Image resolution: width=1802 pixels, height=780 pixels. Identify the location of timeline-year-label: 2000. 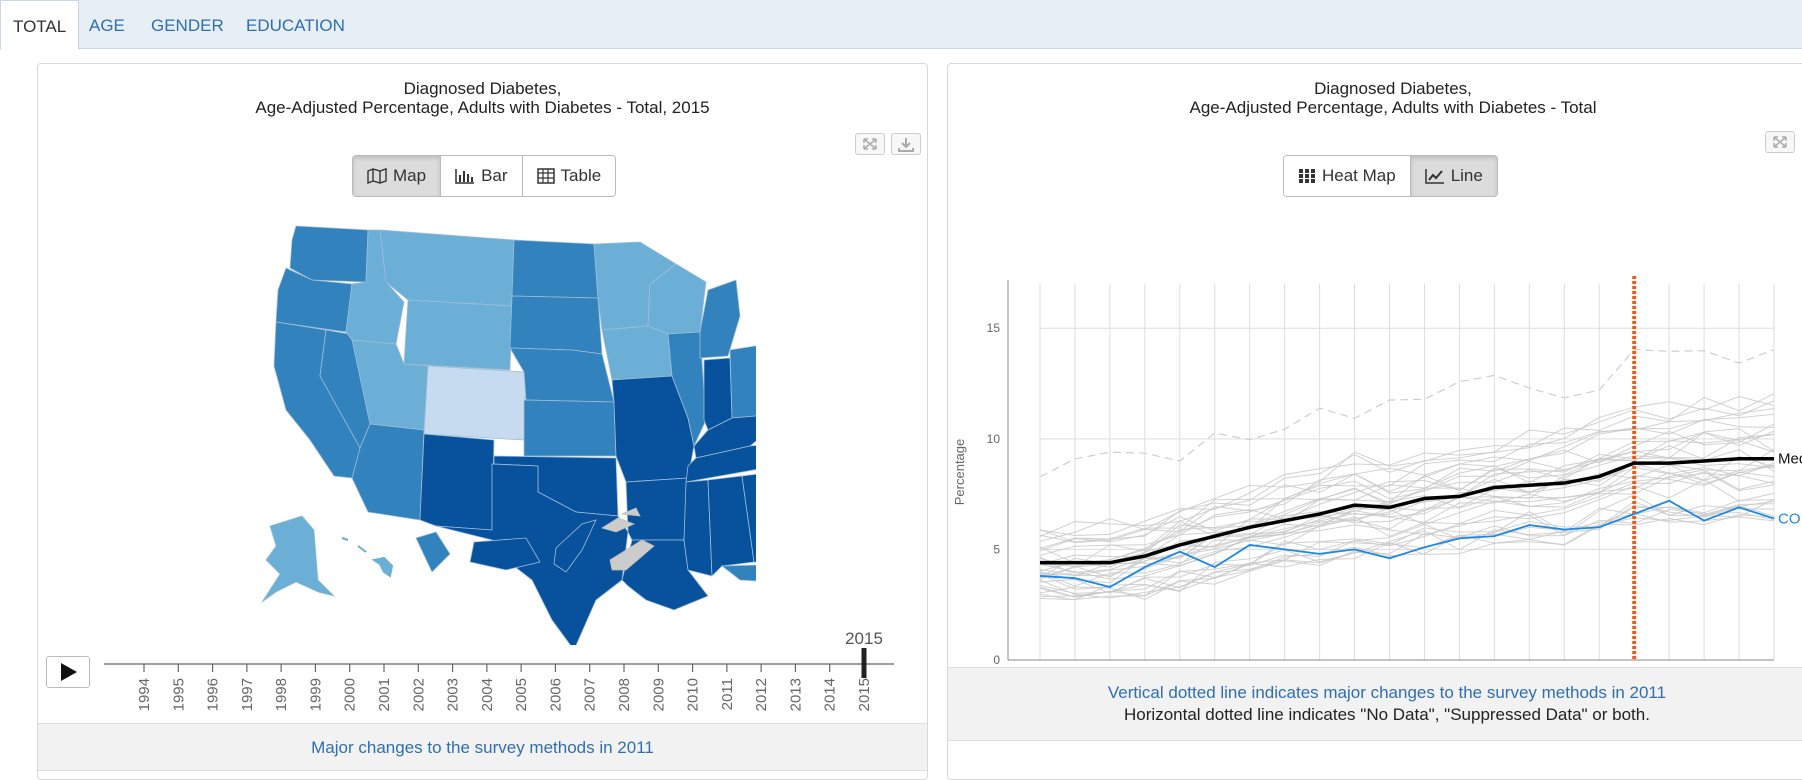
(350, 694).